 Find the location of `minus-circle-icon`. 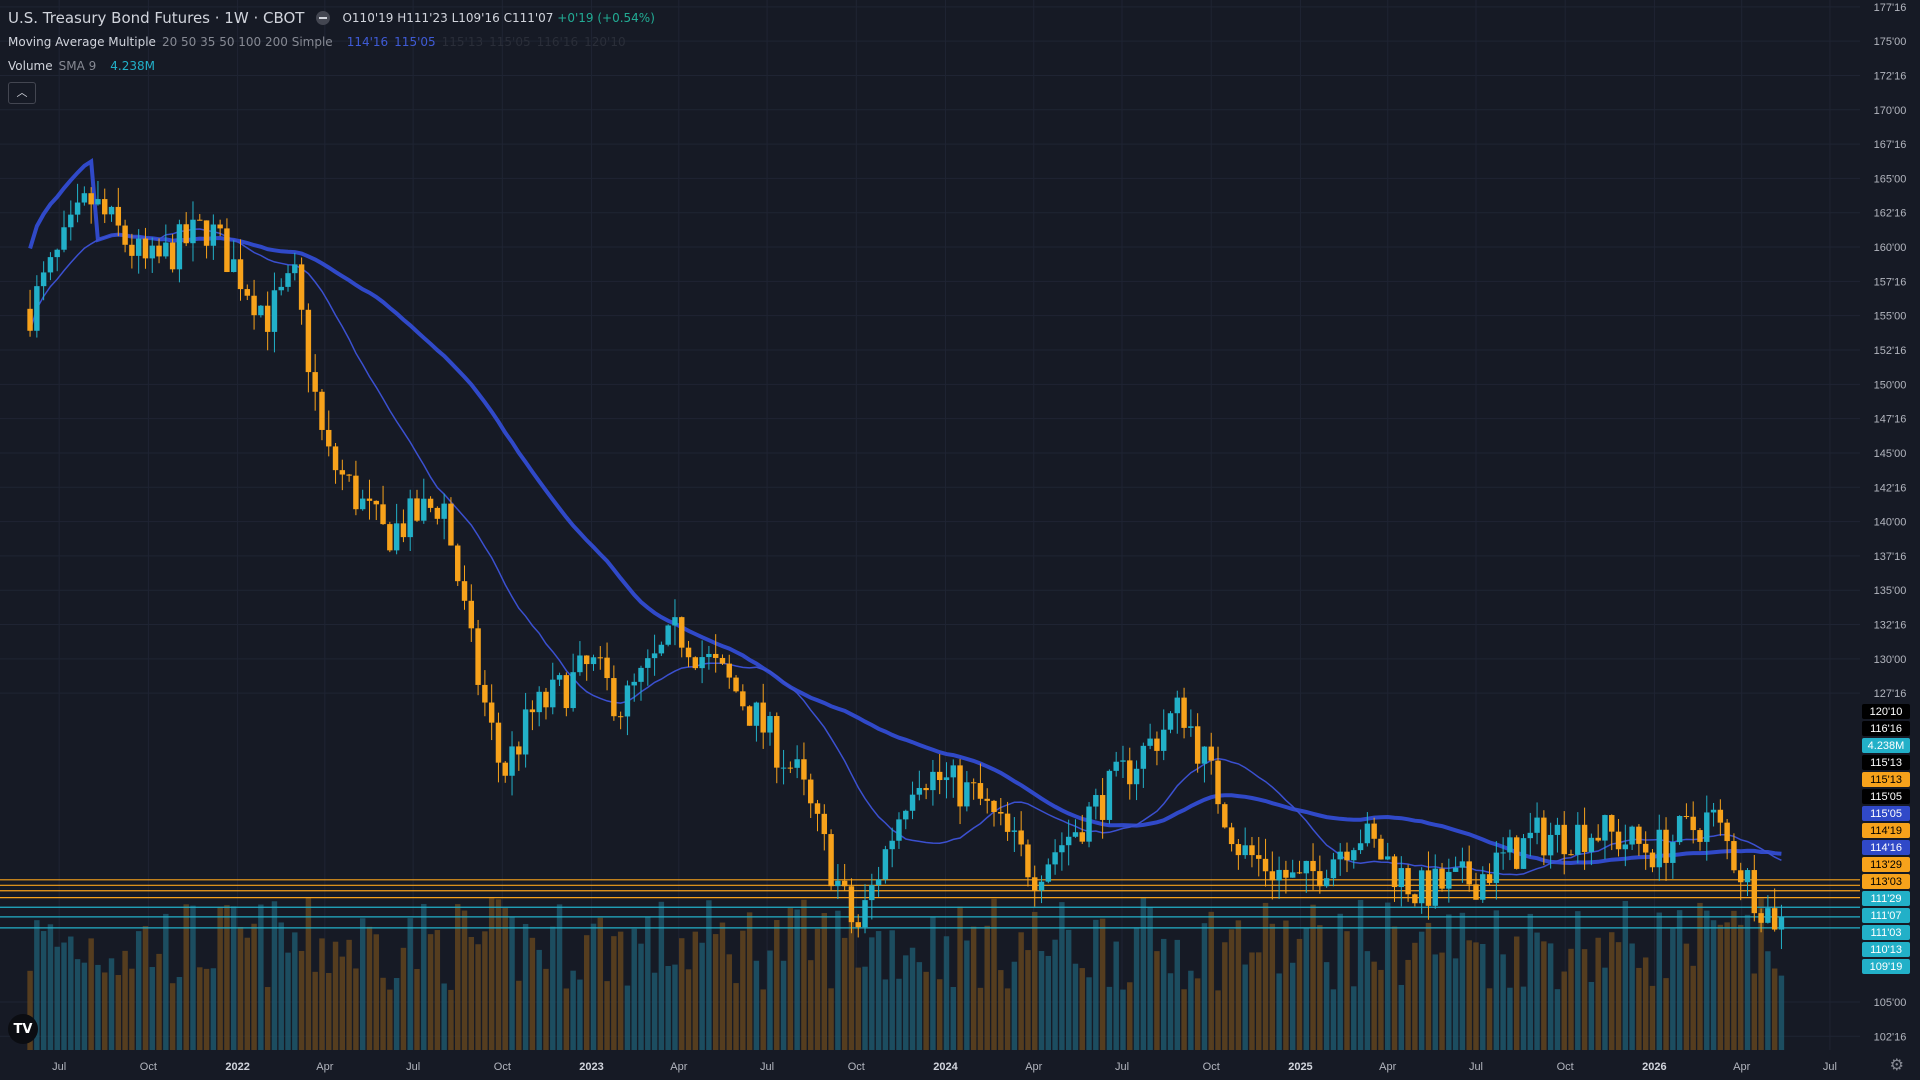

minus-circle-icon is located at coordinates (323, 18).